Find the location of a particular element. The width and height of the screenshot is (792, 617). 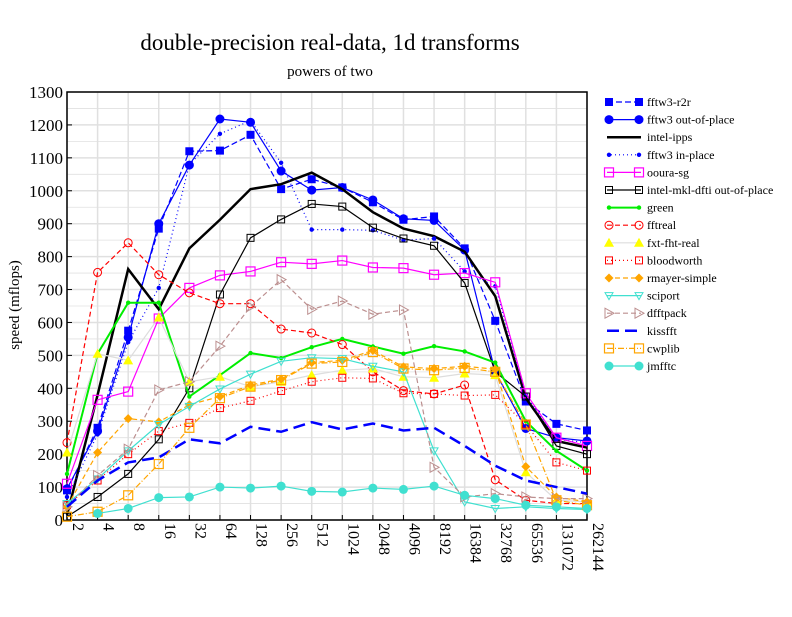

y-tick-label: 600 is located at coordinates (51, 322).